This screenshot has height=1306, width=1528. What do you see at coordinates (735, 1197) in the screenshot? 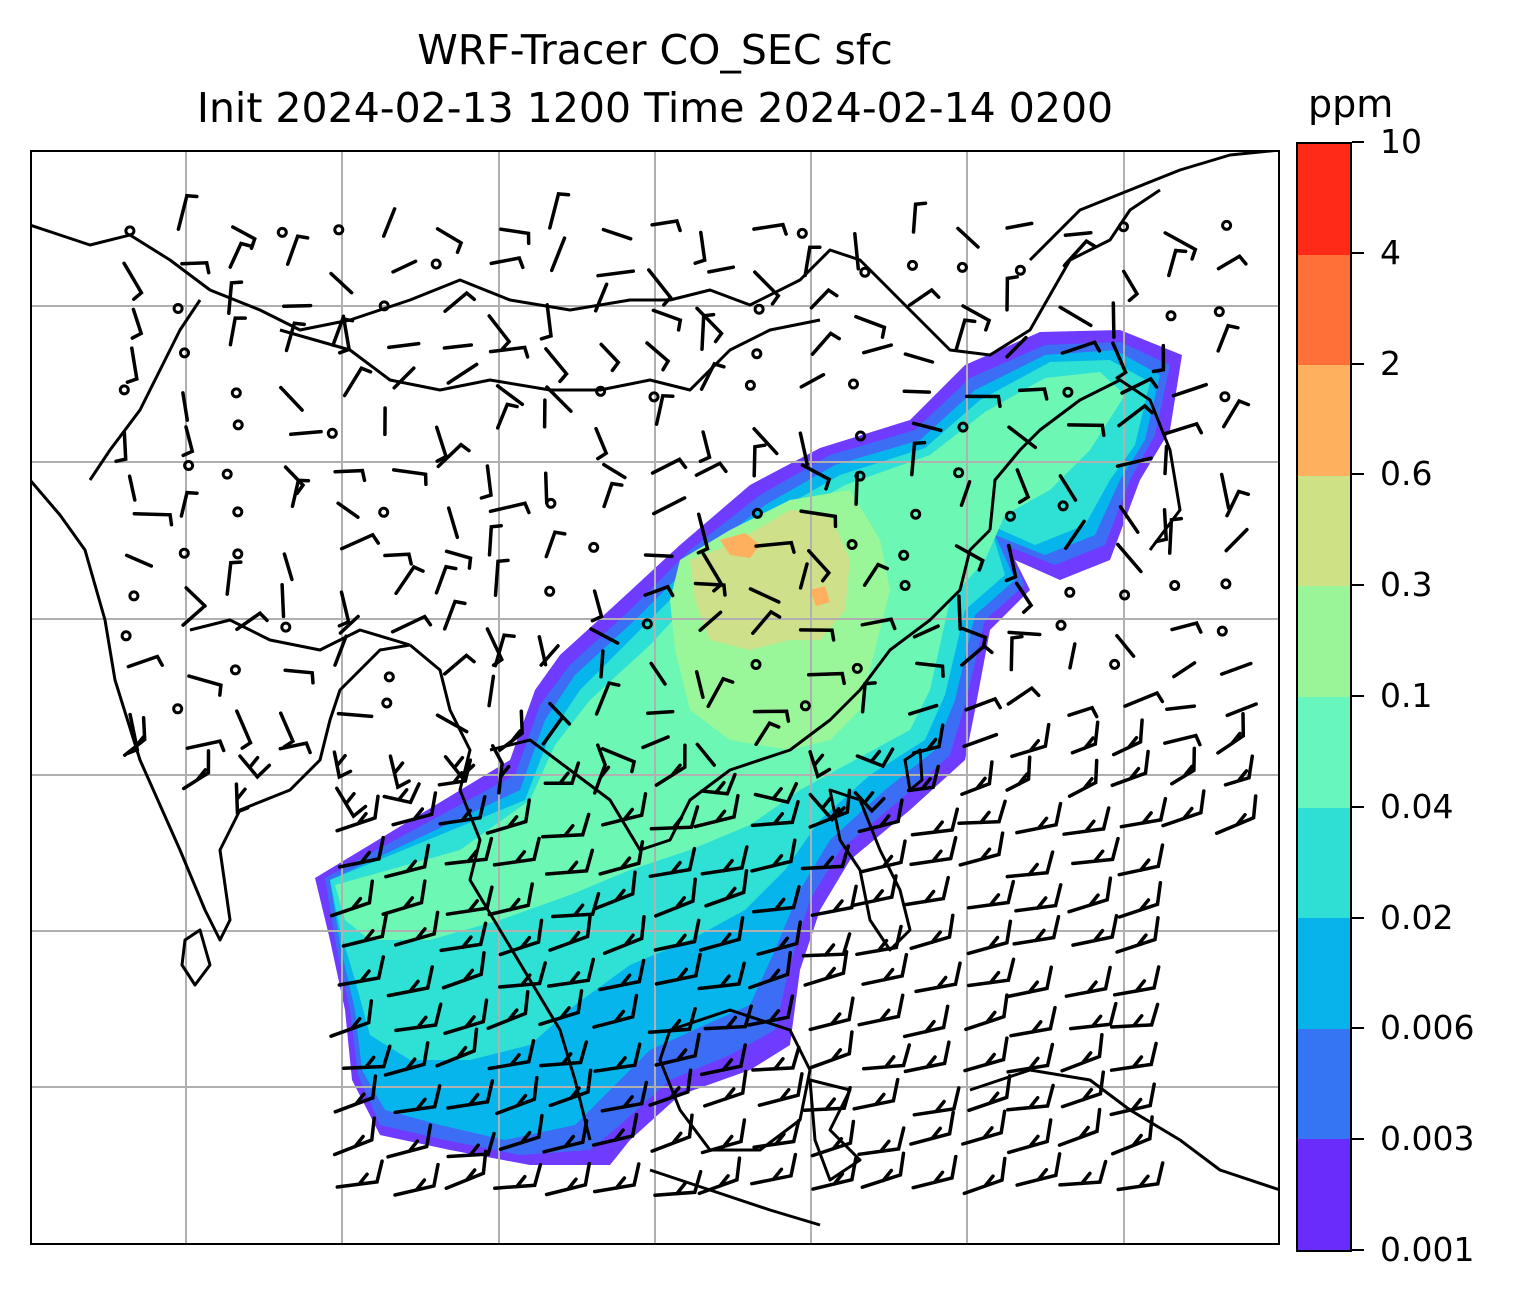
I see `island-java` at bounding box center [735, 1197].